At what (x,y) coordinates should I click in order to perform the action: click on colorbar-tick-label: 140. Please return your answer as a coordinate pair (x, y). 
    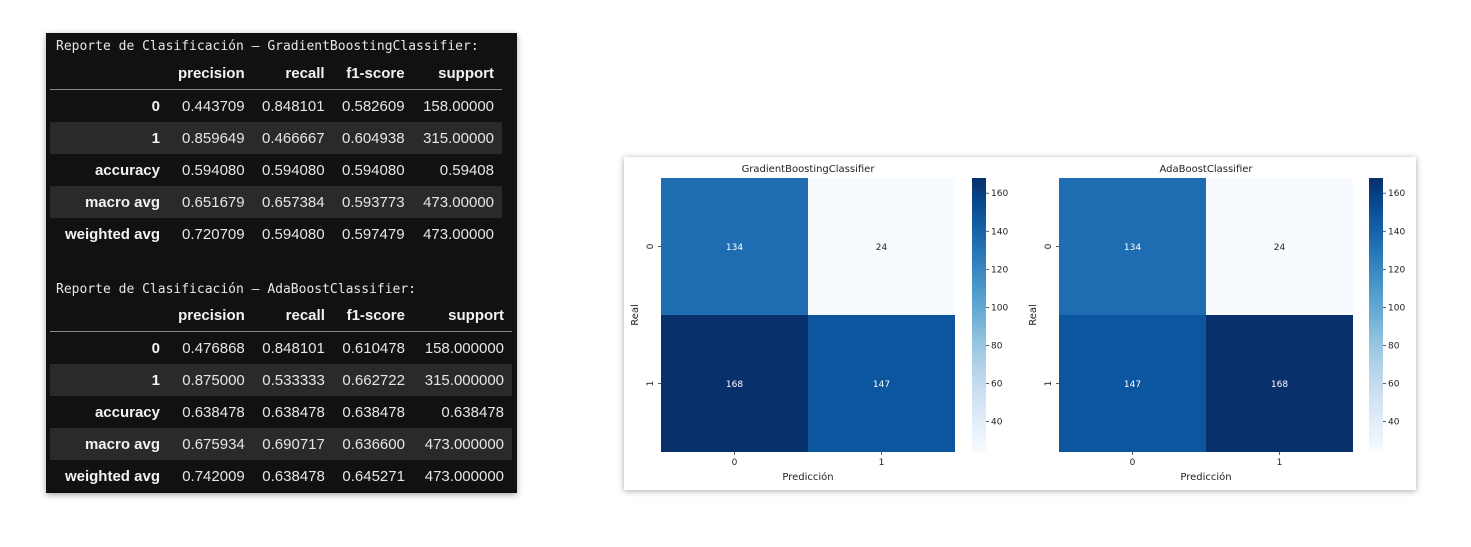
    Looking at the image, I should click on (999, 232).